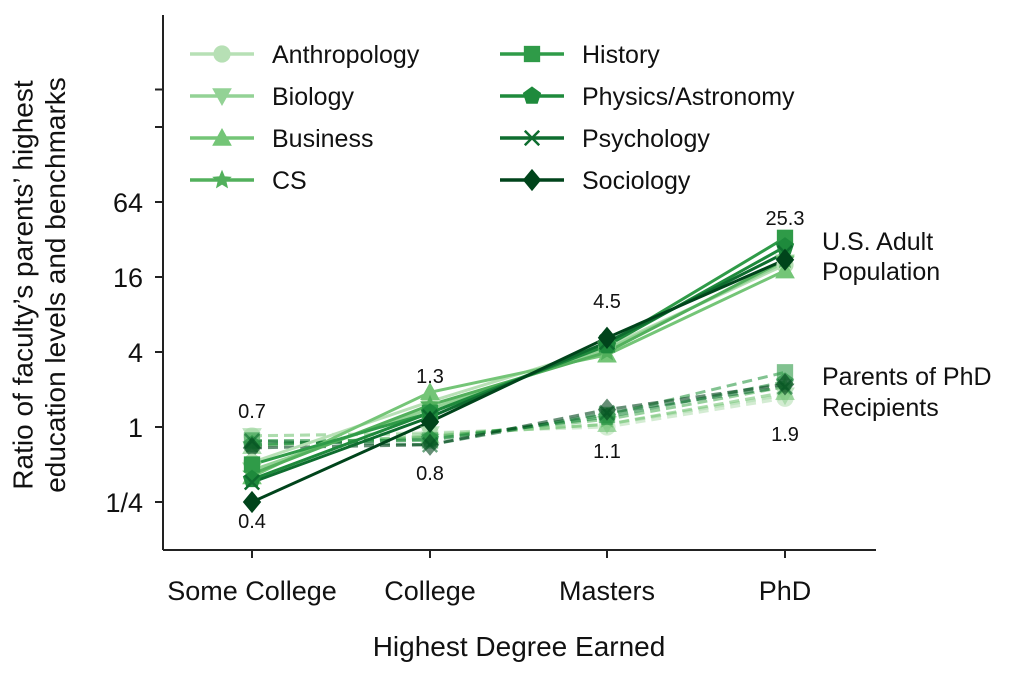 The width and height of the screenshot is (1034, 676). Describe the element at coordinates (430, 591) in the screenshot. I see `x-tick-label: College` at that location.